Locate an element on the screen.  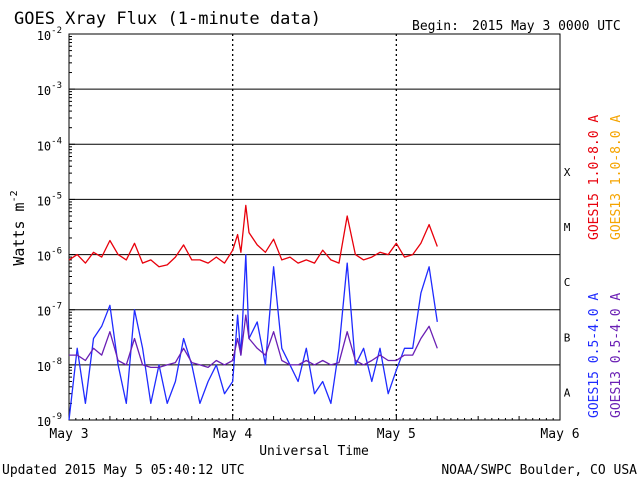
y-tick-label: 10⁻⁴ is located at coordinates (49, 144).